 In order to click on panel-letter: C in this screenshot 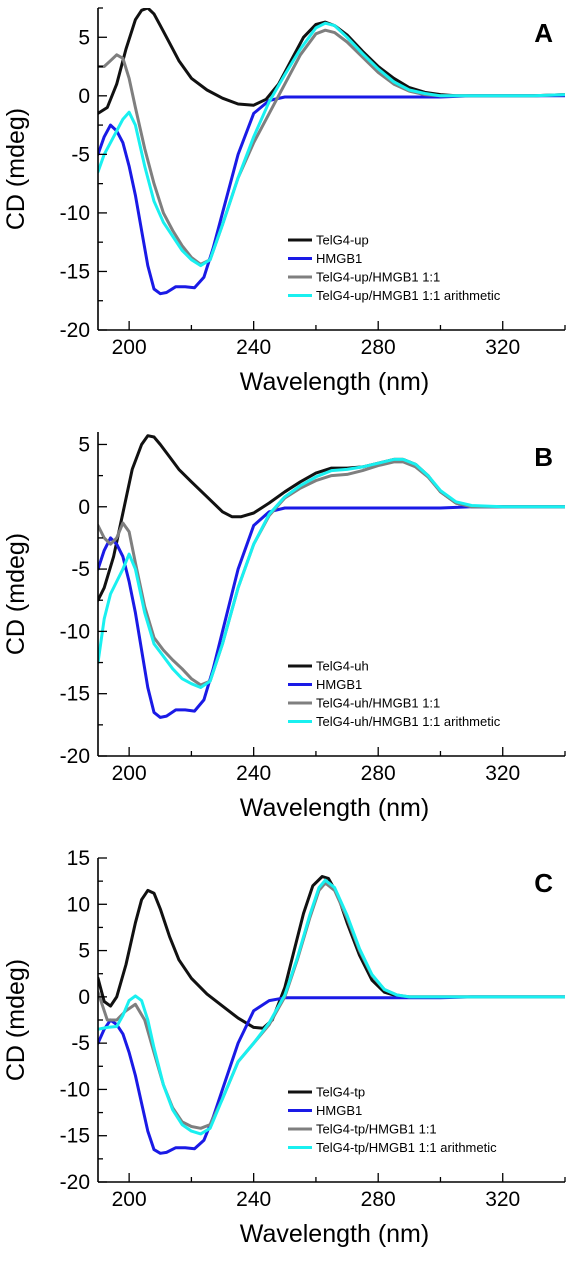, I will do `click(543, 883)`.